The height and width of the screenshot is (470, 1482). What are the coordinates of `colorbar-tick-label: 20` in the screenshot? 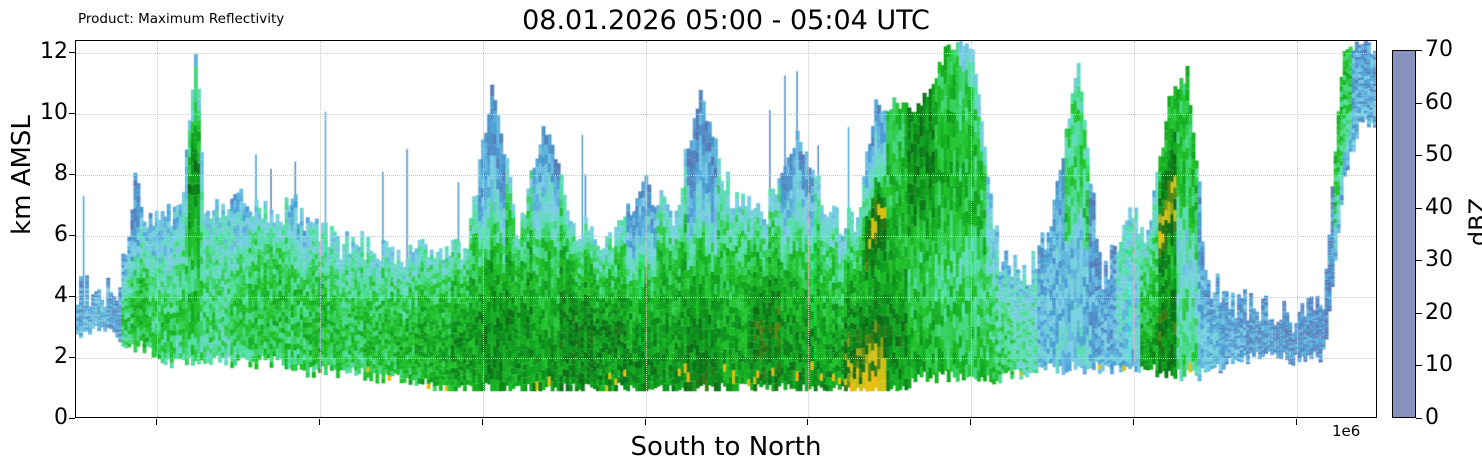 It's located at (1439, 312).